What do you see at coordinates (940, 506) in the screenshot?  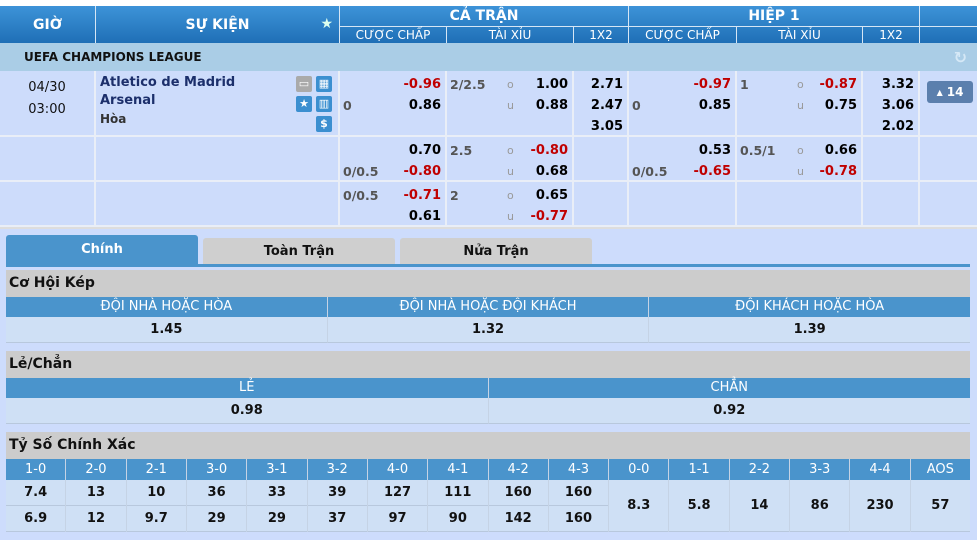 I see `score-odds: 57` at bounding box center [940, 506].